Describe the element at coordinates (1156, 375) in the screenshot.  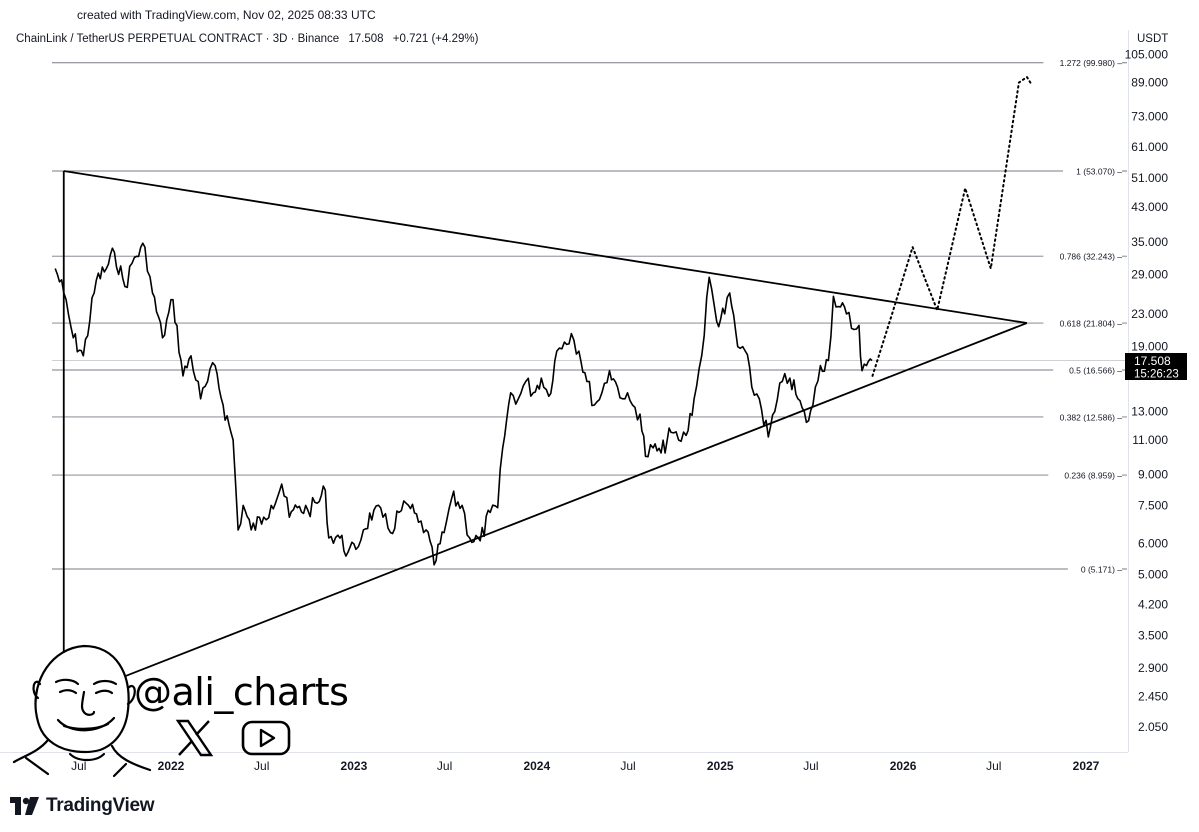
I see `price-tag-countdown: 15:26:23` at that location.